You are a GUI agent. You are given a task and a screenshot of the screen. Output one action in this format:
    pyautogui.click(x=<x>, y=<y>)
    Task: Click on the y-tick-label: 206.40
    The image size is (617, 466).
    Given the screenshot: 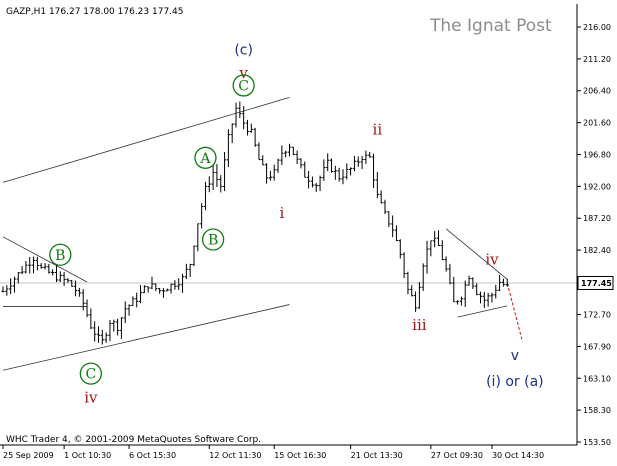 What is the action you would take?
    pyautogui.click(x=597, y=91)
    